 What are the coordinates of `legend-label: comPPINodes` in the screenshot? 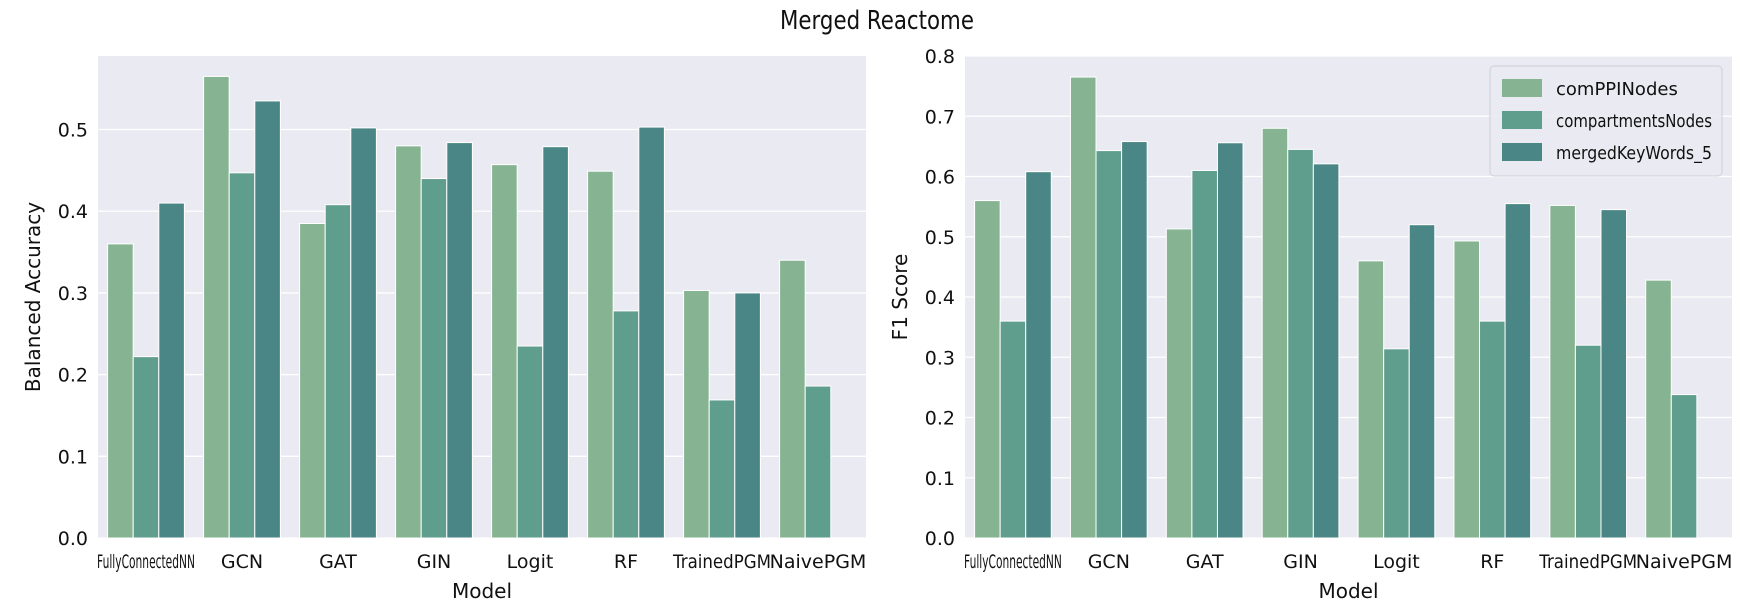 It's located at (1617, 89).